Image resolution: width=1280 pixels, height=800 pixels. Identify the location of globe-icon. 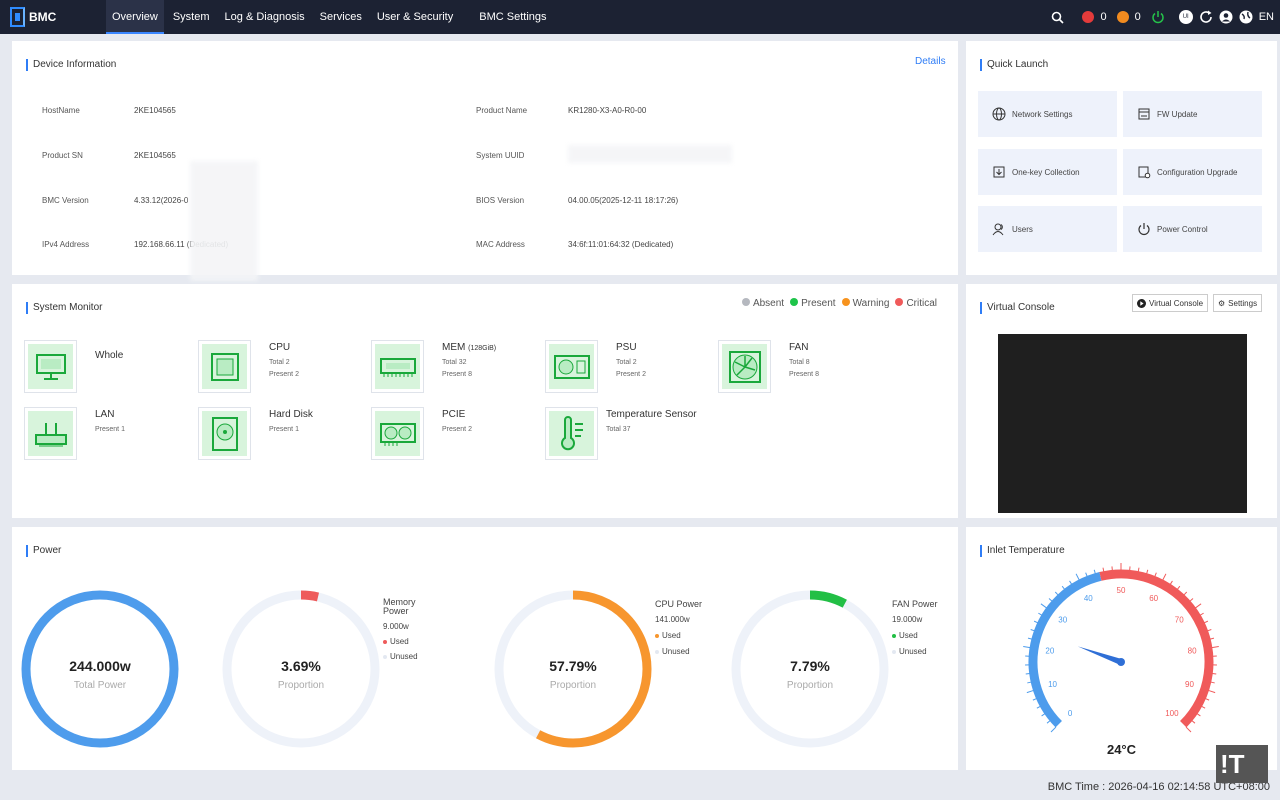
(1246, 17).